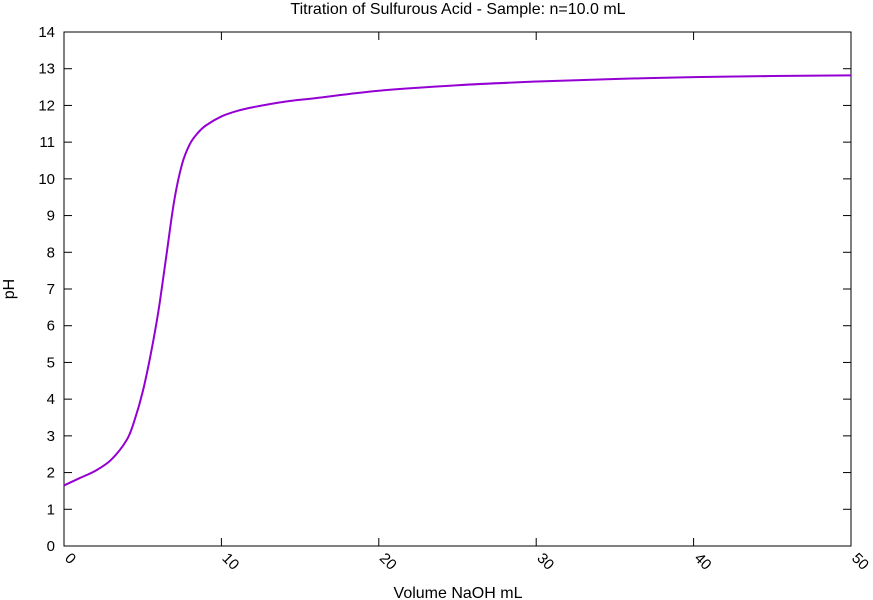  Describe the element at coordinates (545, 562) in the screenshot. I see `x-tick-label: 30` at that location.